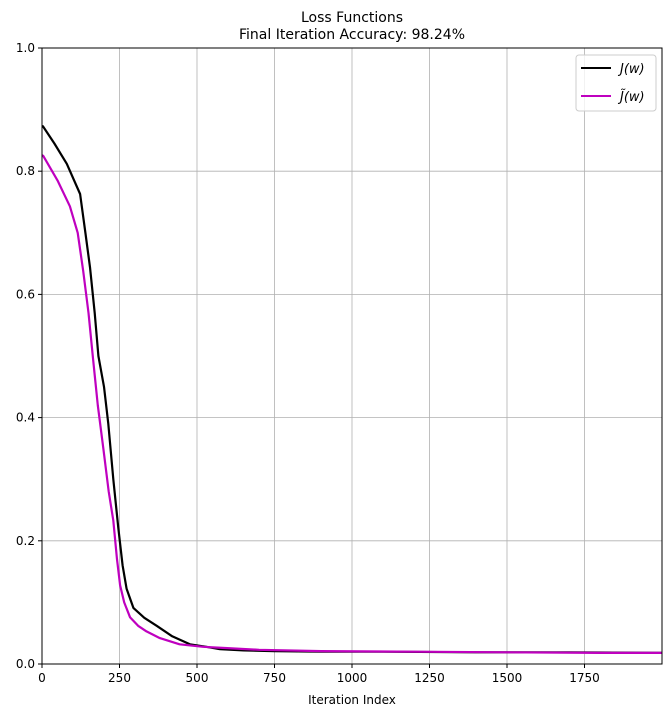  What do you see at coordinates (25, 294) in the screenshot?
I see `y-tick-label: 0.6` at bounding box center [25, 294].